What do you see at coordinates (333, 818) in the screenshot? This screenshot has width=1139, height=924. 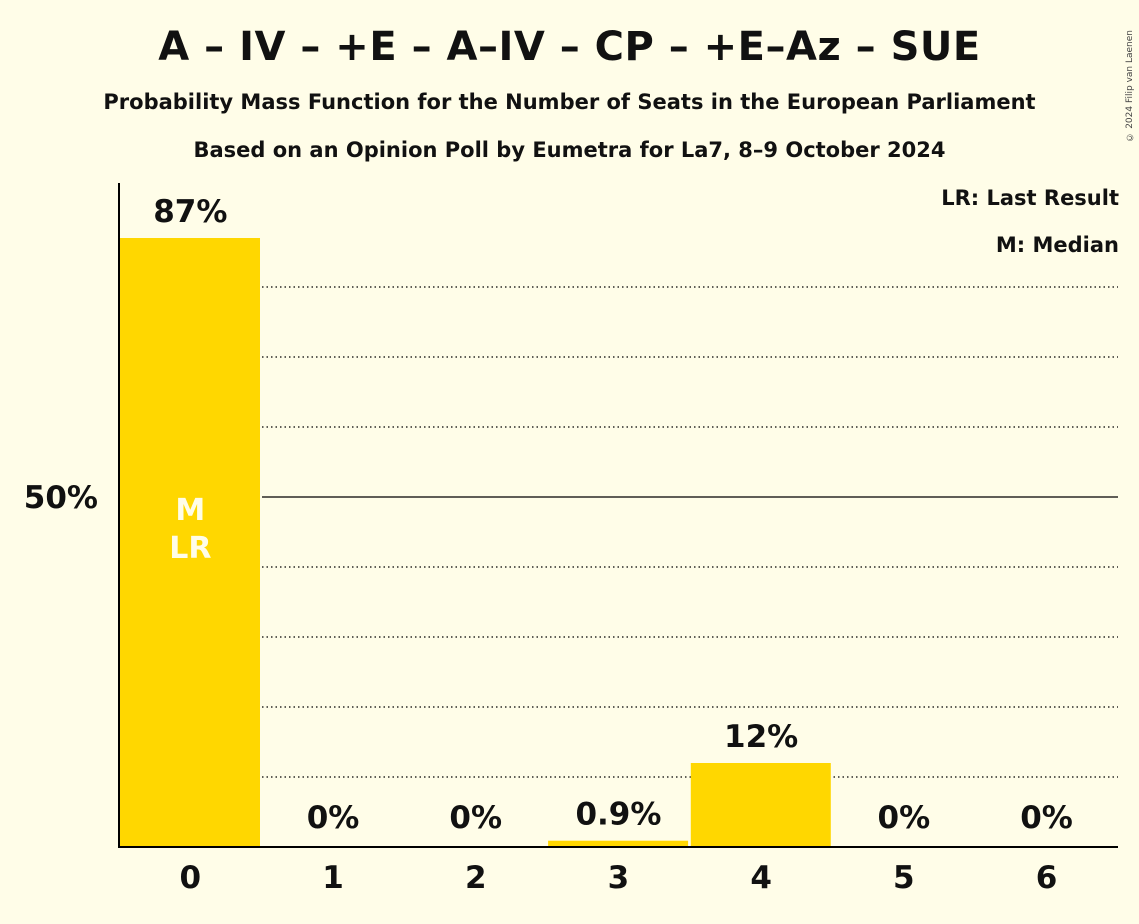 I see `value-label-1: 0%` at bounding box center [333, 818].